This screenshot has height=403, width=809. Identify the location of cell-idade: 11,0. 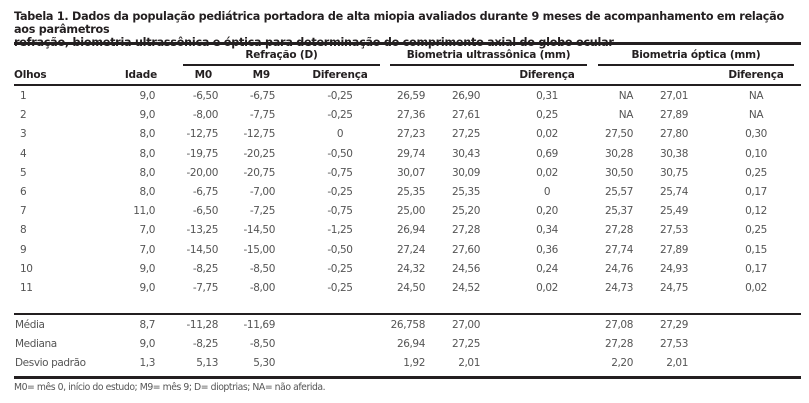
(144, 211).